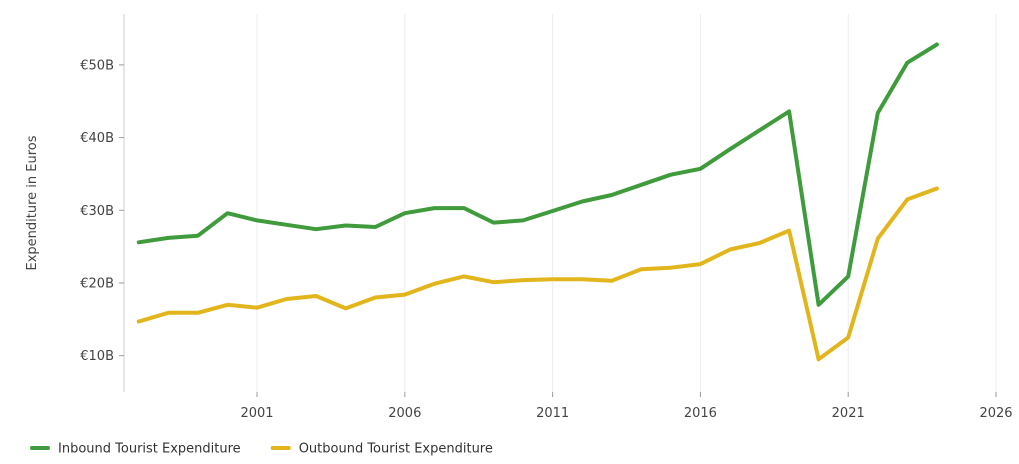  I want to click on y-tick-label: €50B, so click(97, 65).